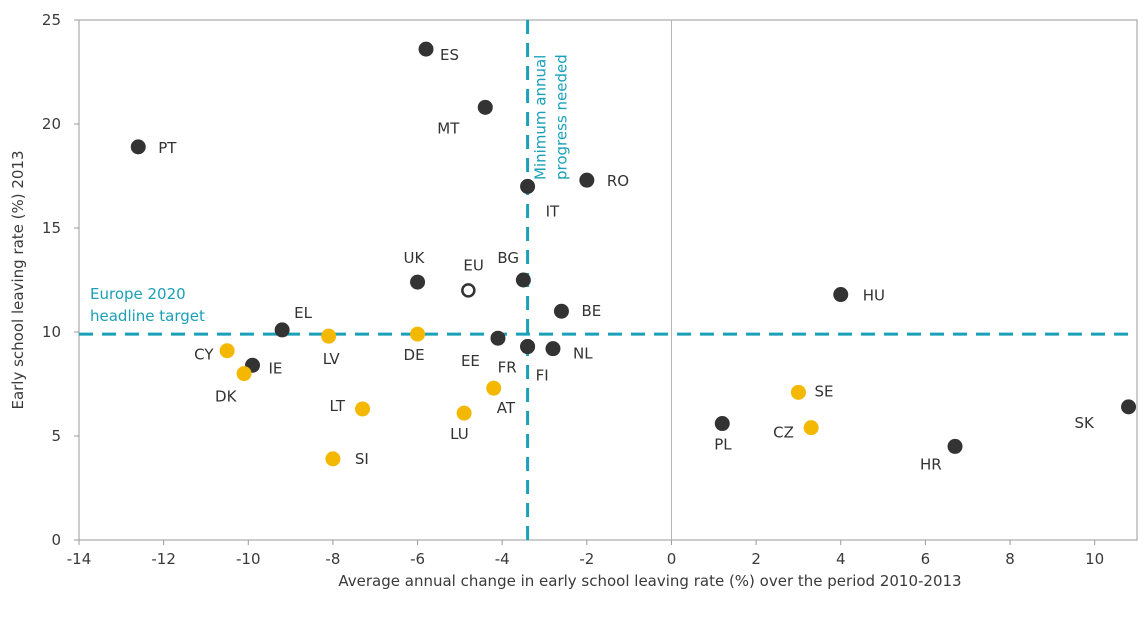 The height and width of the screenshot is (618, 1139). I want to click on point-label-si: SI, so click(362, 459).